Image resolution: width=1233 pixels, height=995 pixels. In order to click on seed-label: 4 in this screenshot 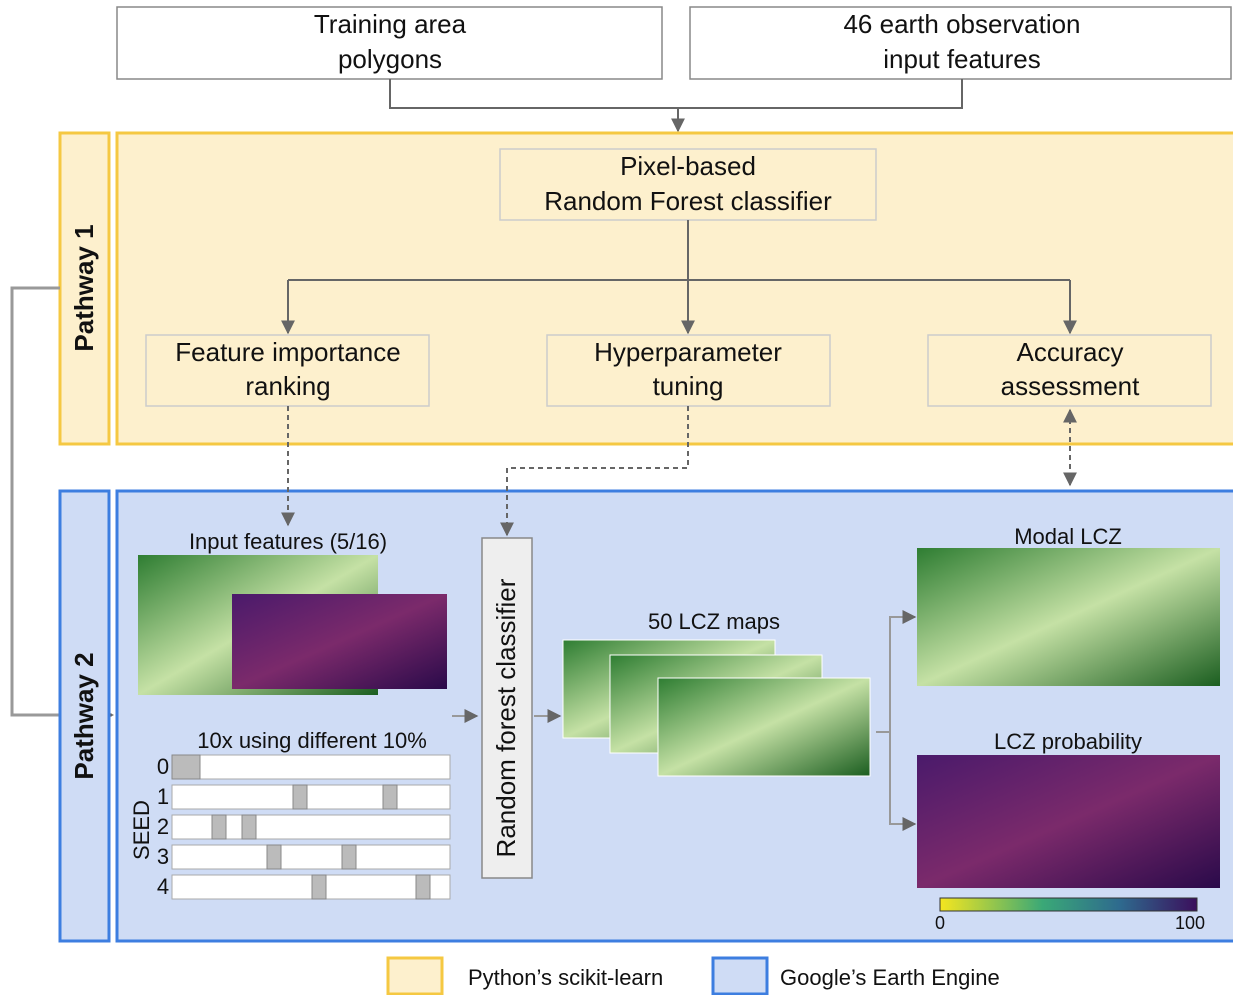, I will do `click(163, 886)`.